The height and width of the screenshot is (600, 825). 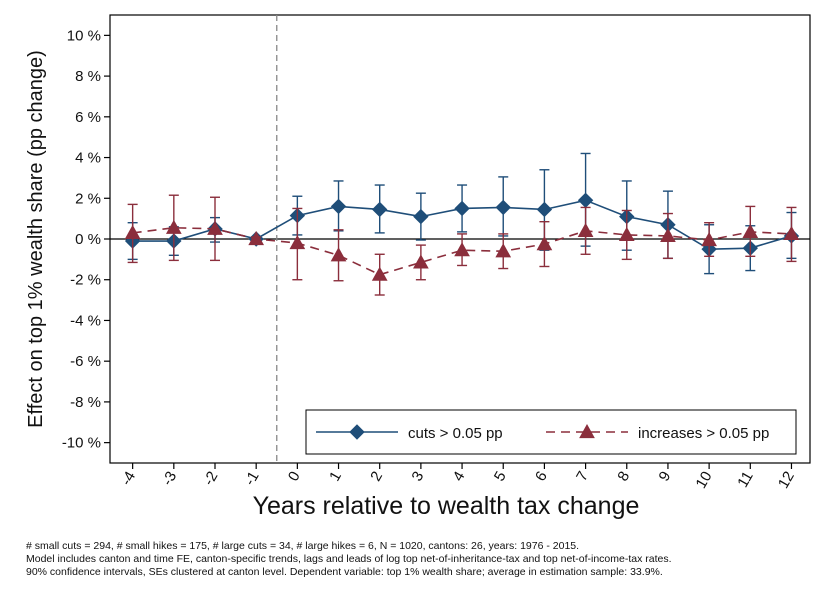 What do you see at coordinates (703, 433) in the screenshot?
I see `legend-label-increases: increases > 0.05 pp` at bounding box center [703, 433].